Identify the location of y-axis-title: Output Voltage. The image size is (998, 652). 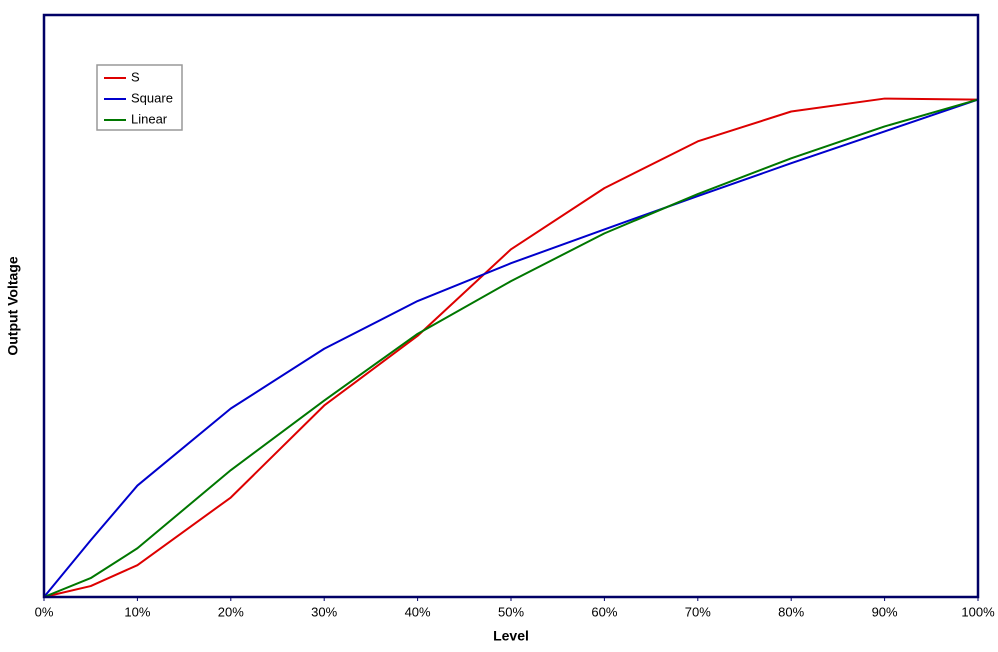
(13, 305).